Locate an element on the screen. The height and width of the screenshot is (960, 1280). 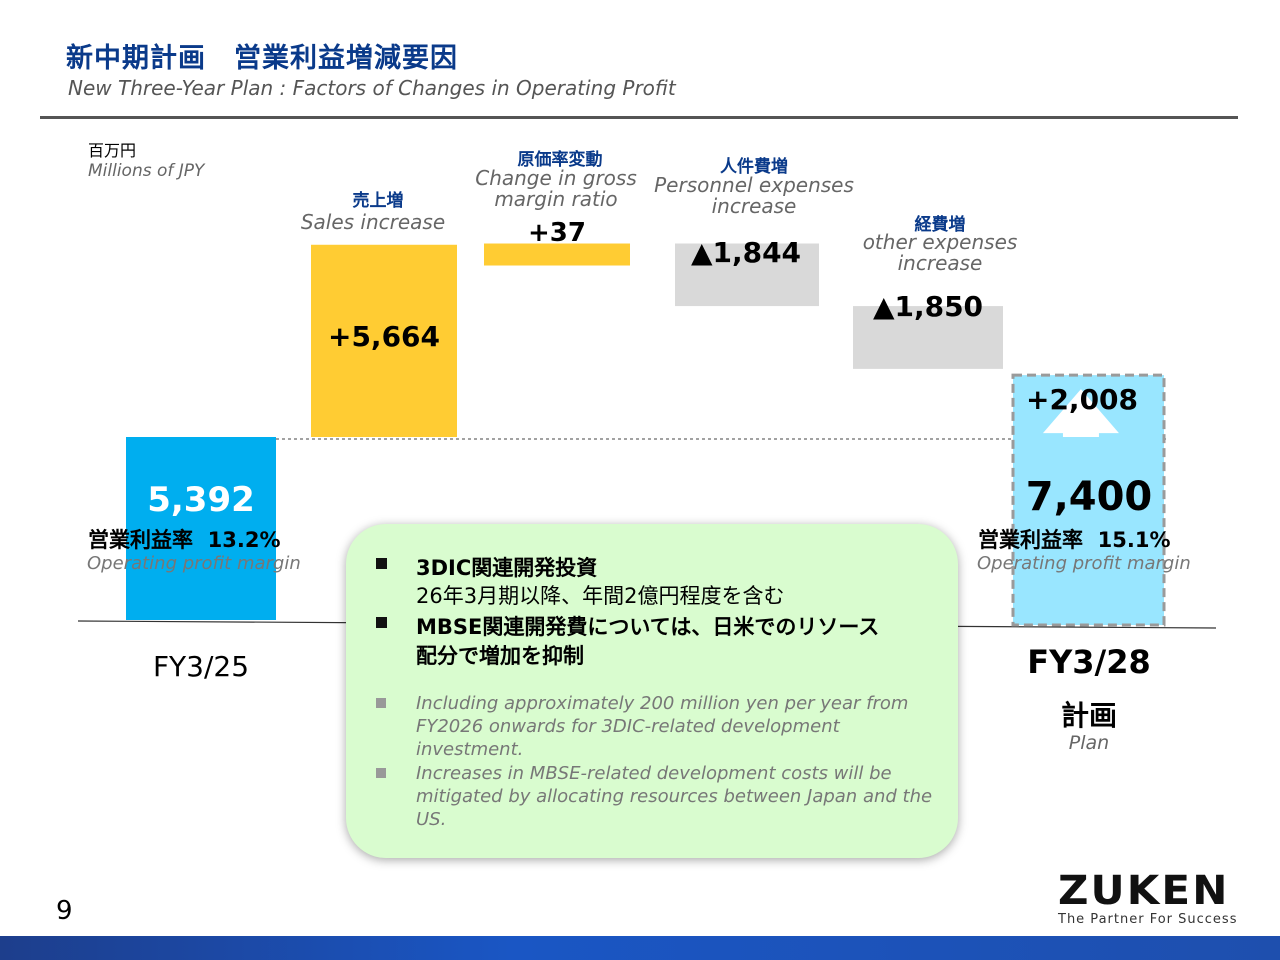
note-ja-2-line2: 配分で増加を抑制 is located at coordinates (500, 656).